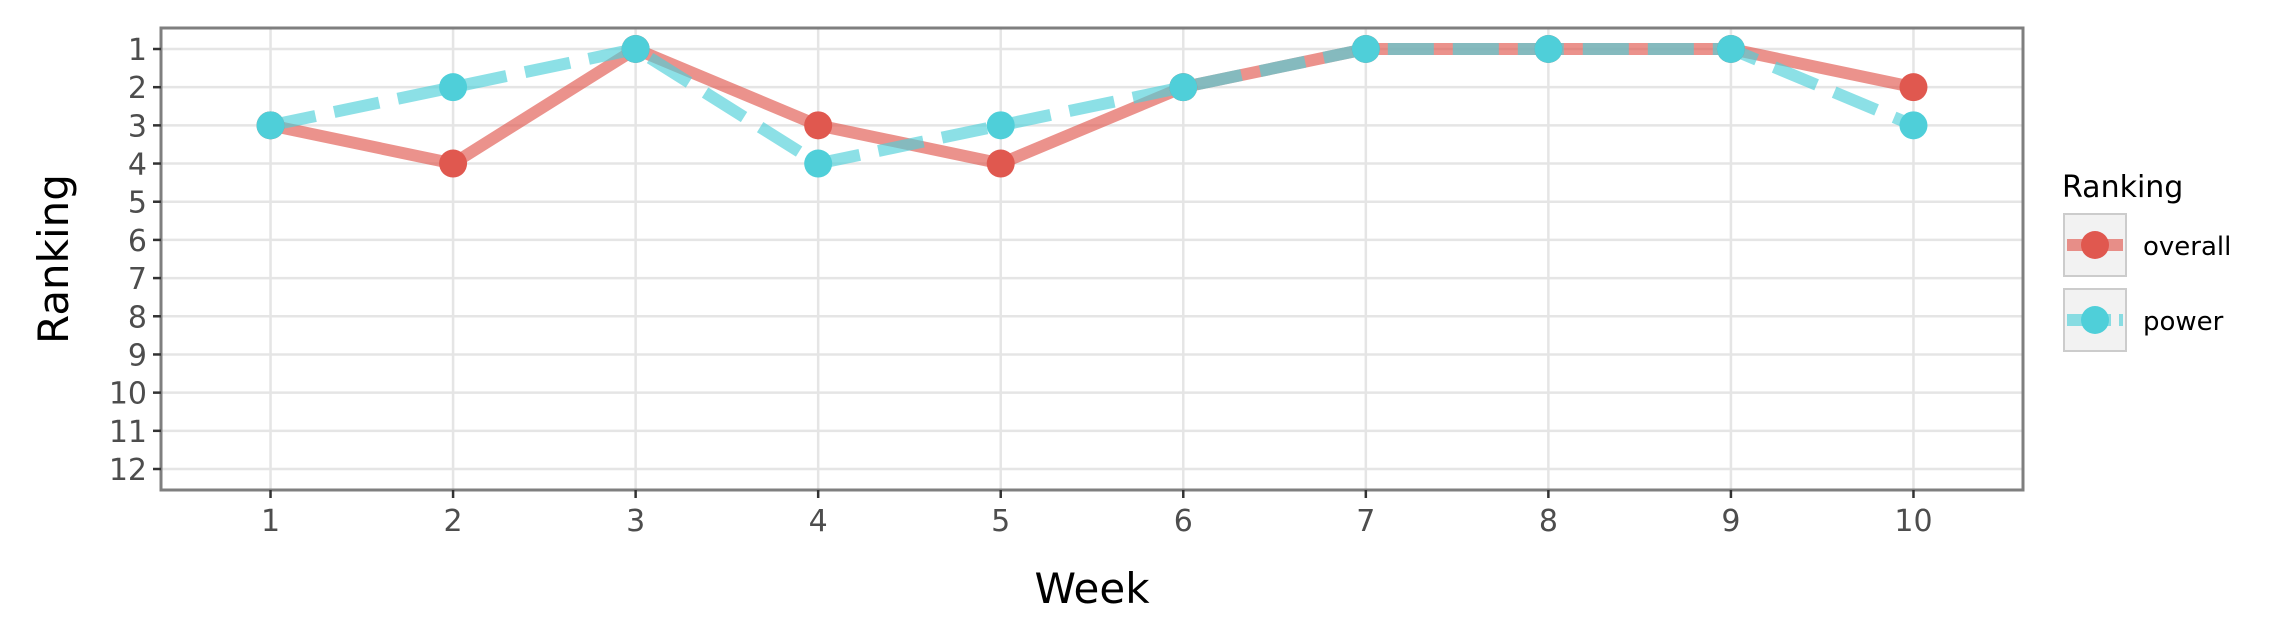 The height and width of the screenshot is (642, 2276). I want to click on legend-label-power: power, so click(2183, 322).